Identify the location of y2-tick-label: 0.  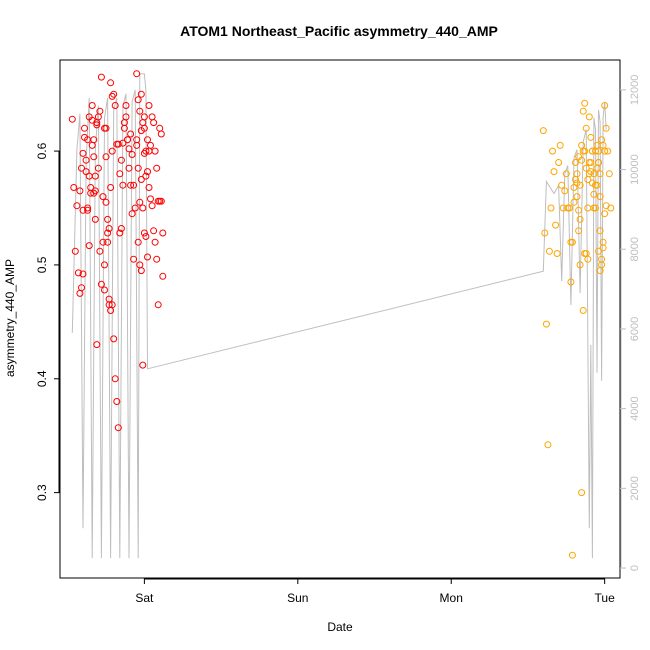
(635, 568).